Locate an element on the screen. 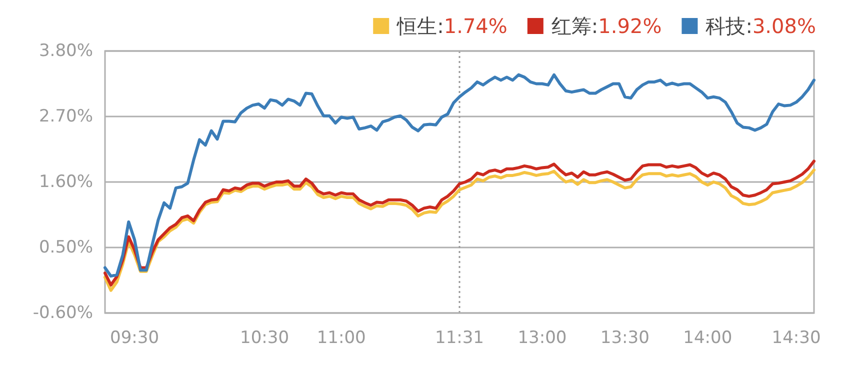 The height and width of the screenshot is (366, 854). x-tick-label: 14:00 is located at coordinates (707, 338).